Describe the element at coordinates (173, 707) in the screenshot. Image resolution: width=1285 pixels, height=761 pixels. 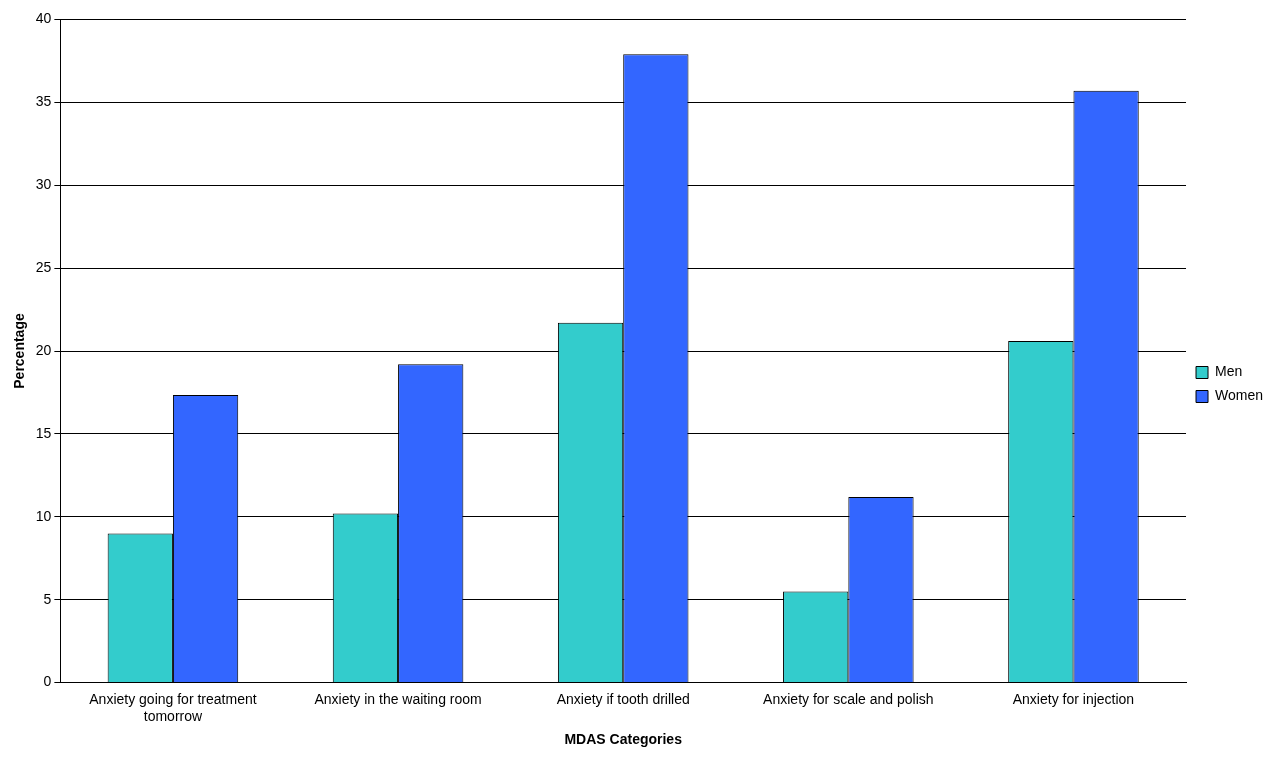
I see `x-tick-label: Anxiety going for treatment tomorrow` at that location.